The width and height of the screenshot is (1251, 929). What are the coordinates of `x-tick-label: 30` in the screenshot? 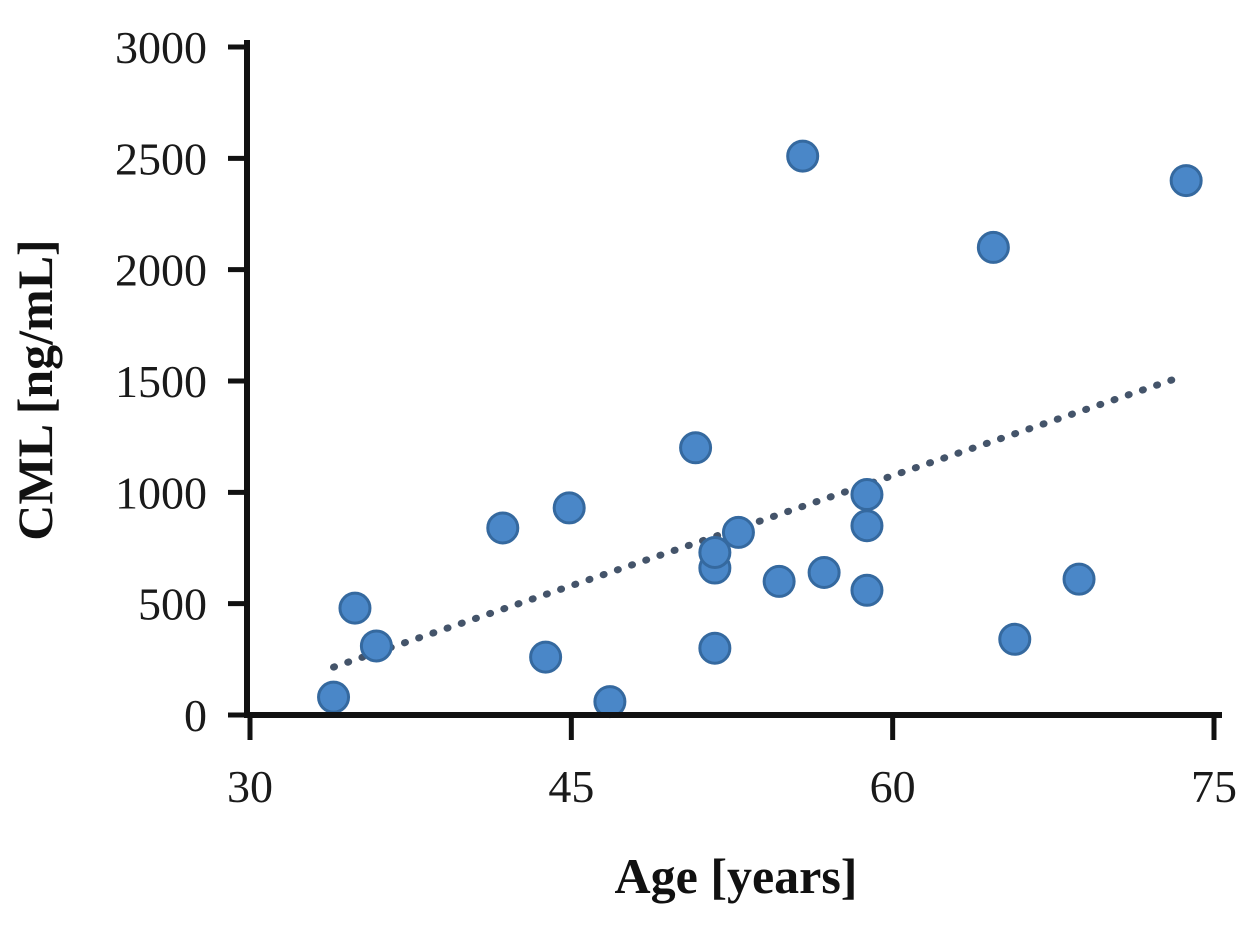 It's located at (250, 786).